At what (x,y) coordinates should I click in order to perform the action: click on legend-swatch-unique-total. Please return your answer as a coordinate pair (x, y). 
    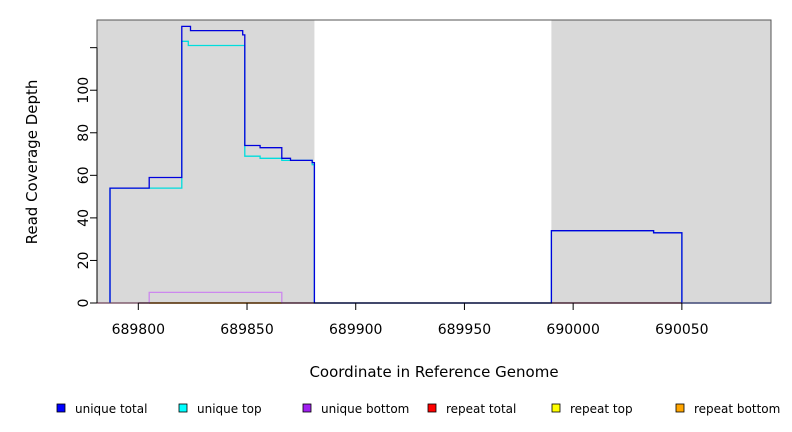
    Looking at the image, I should click on (61, 408).